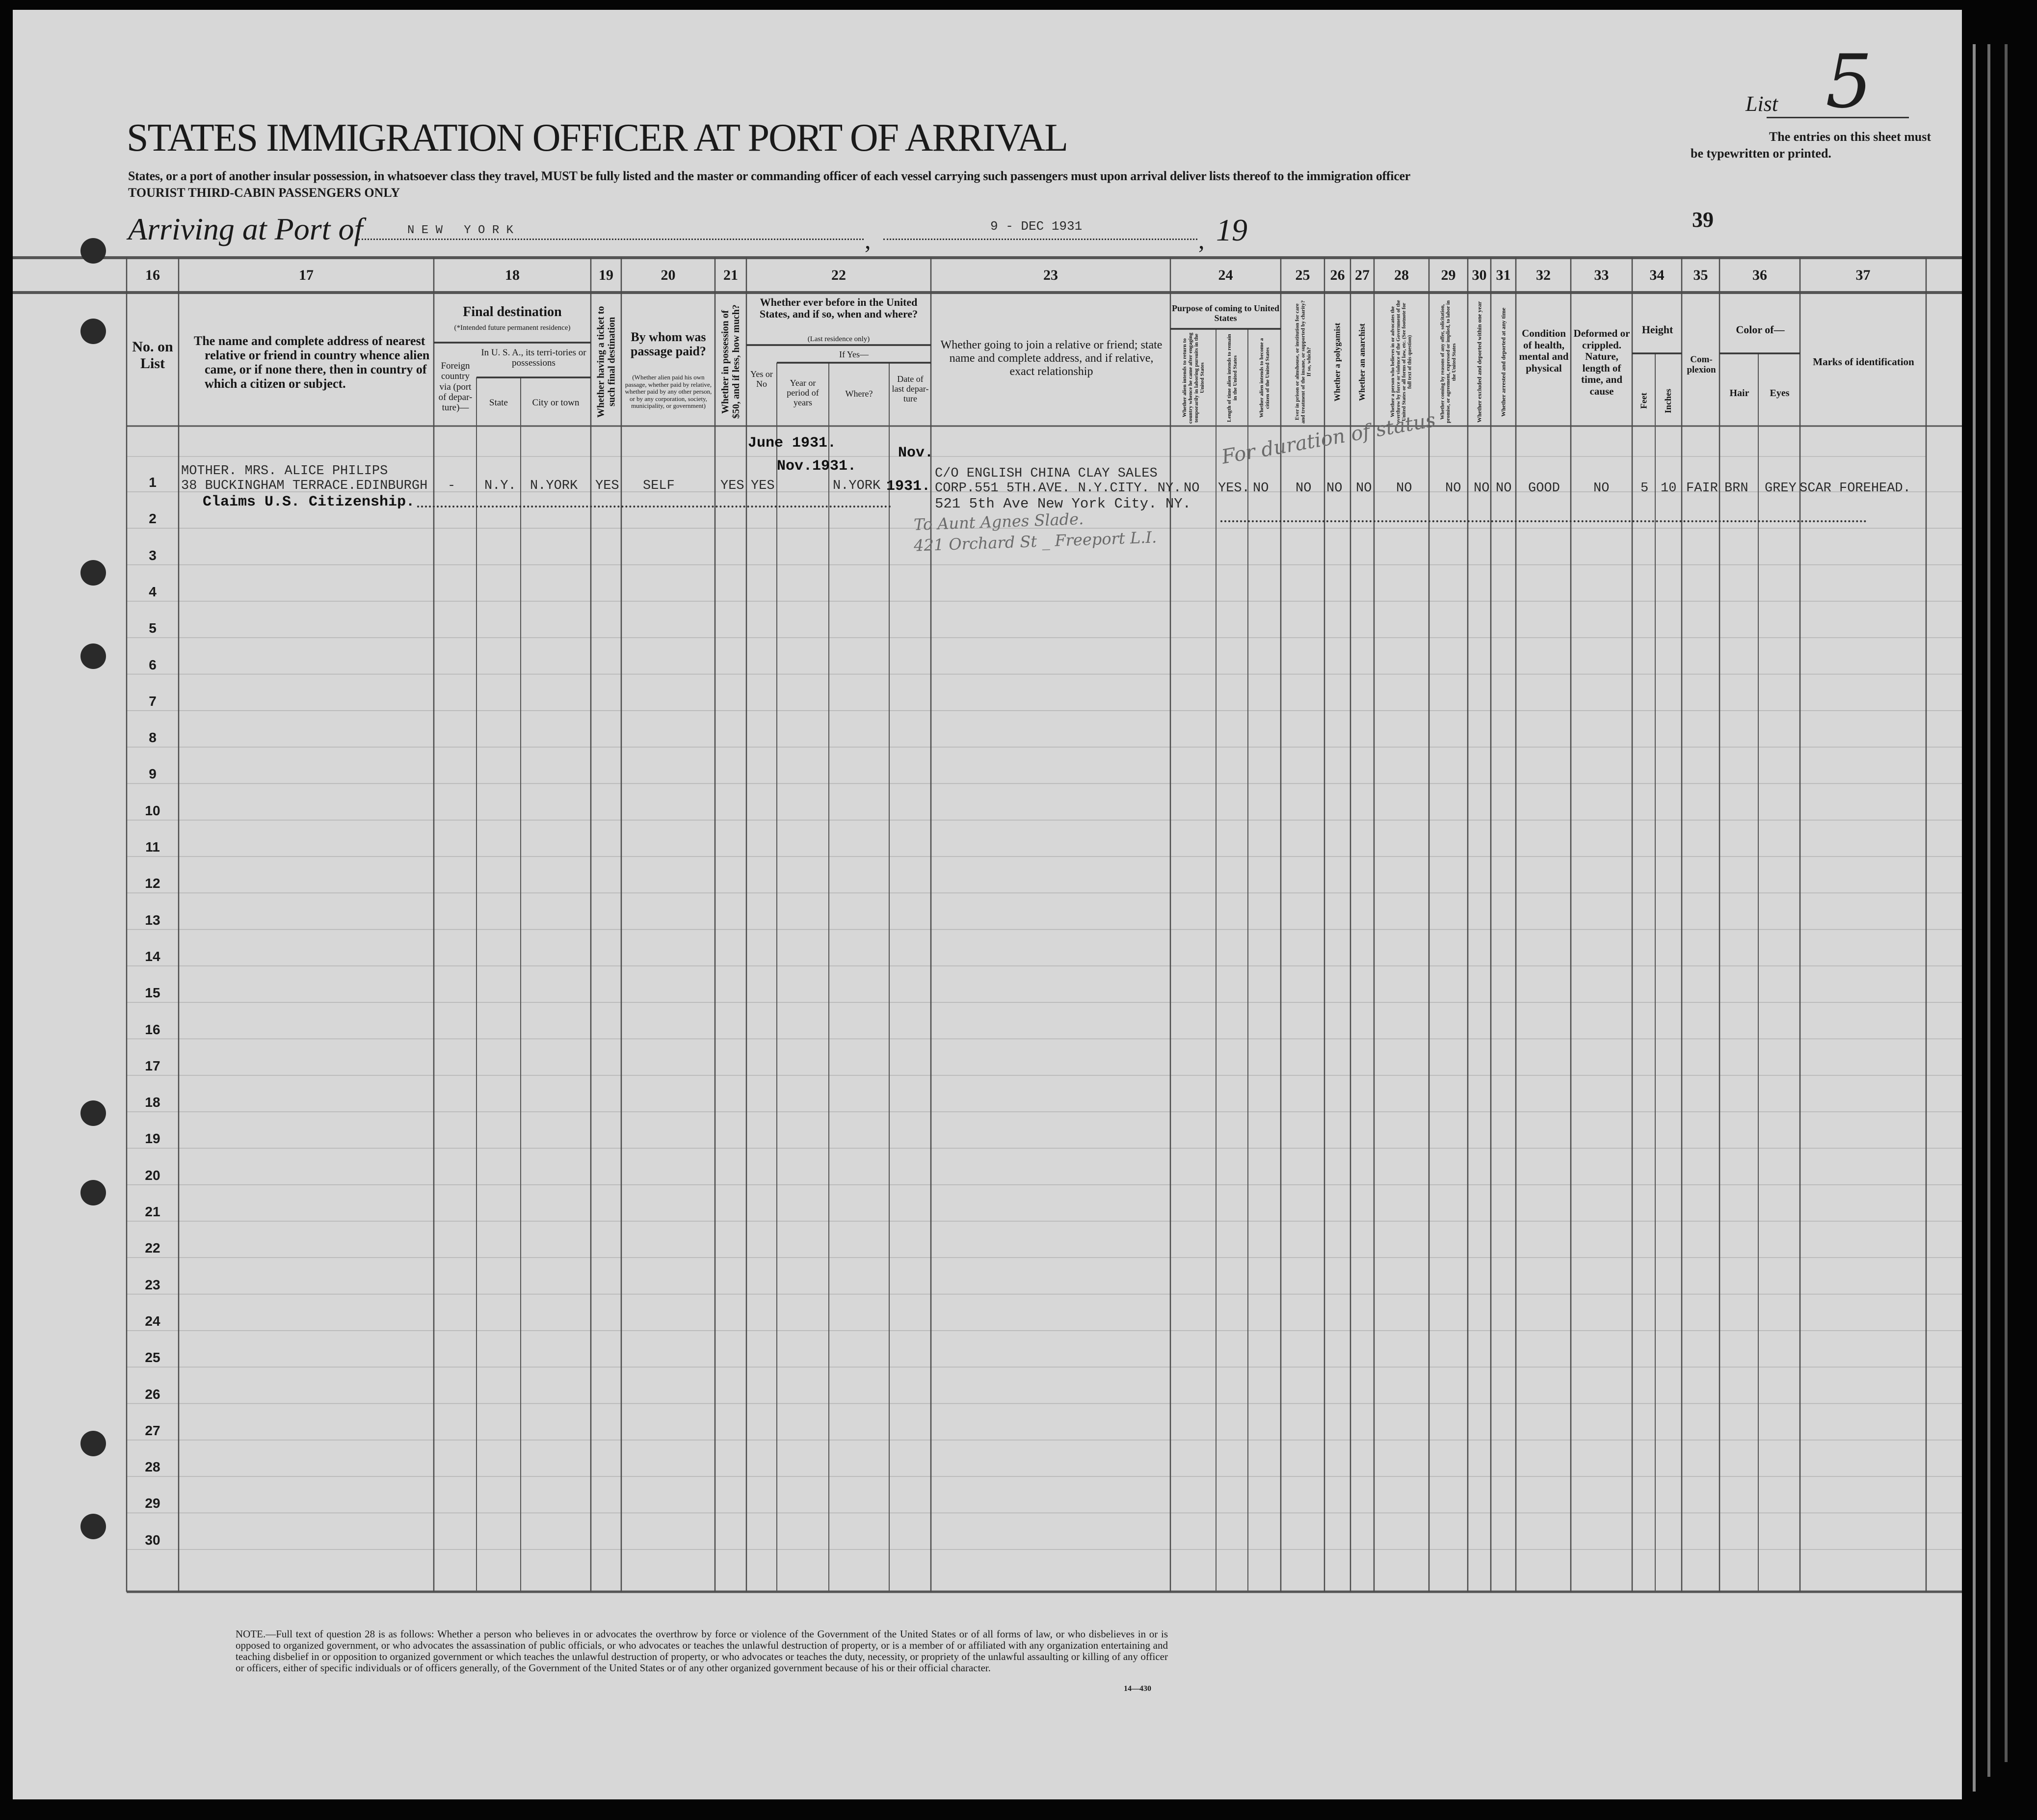  I want to click on col34-feet-header: Feet, so click(1644, 401).